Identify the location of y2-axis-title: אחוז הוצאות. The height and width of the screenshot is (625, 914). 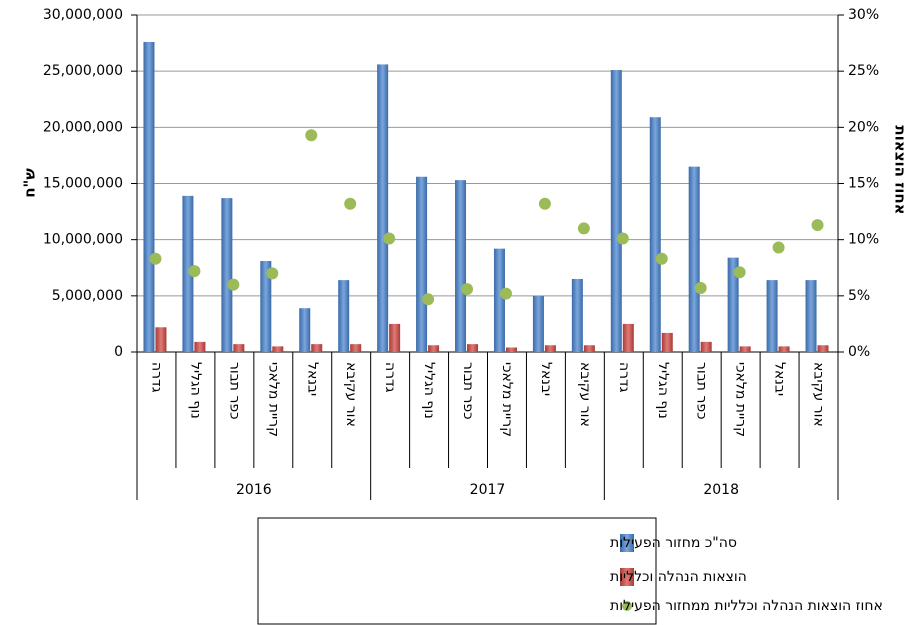
(901, 169).